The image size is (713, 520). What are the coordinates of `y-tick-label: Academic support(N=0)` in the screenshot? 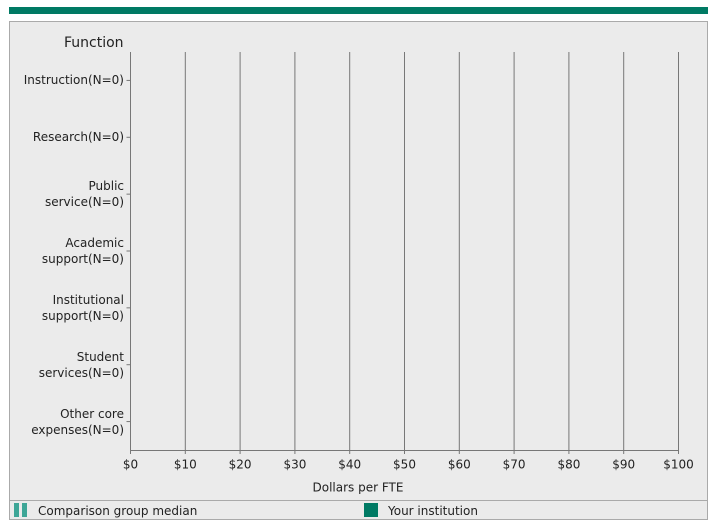 It's located at (82, 251).